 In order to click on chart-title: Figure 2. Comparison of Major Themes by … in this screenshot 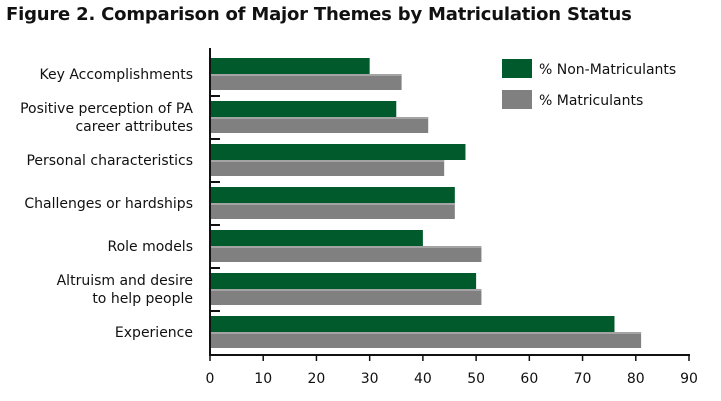, I will do `click(319, 14)`.